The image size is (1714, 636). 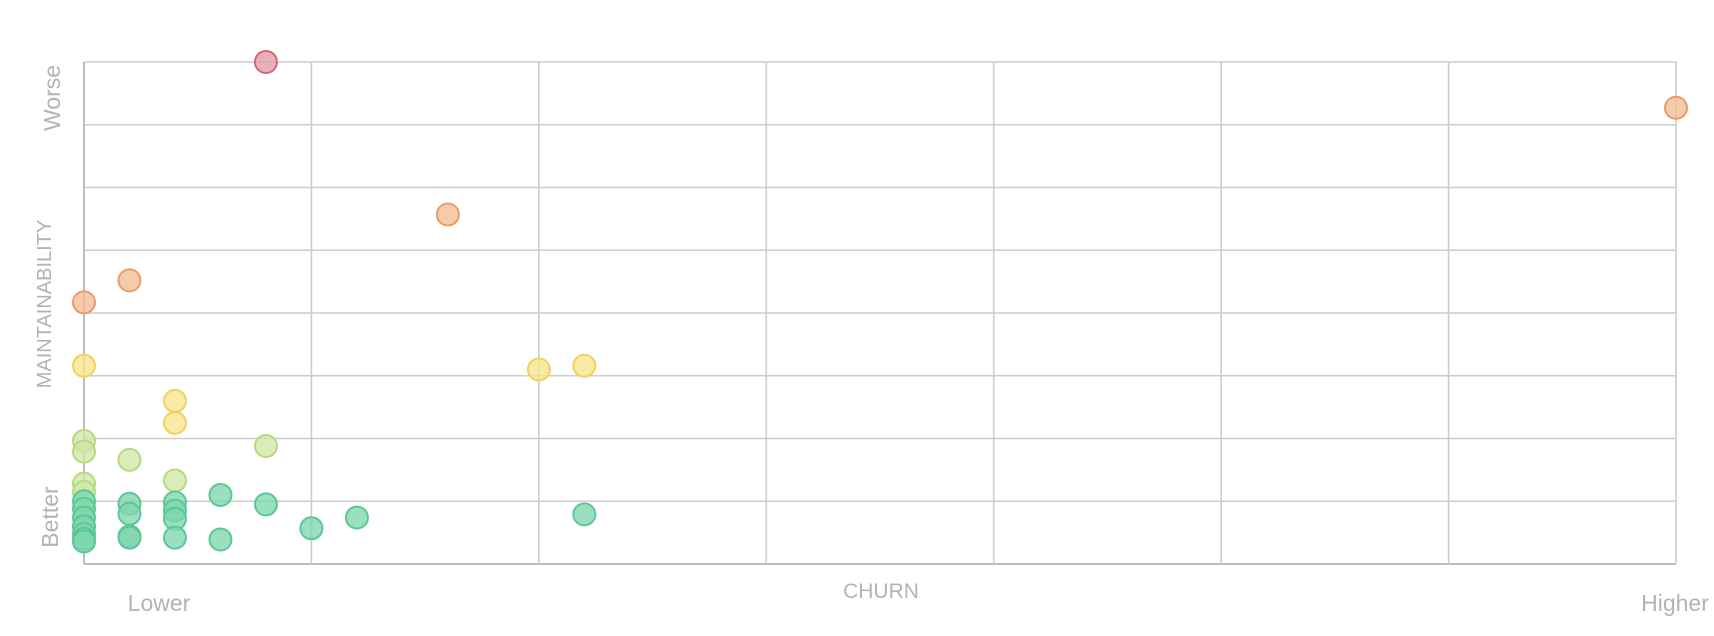 What do you see at coordinates (1675, 603) in the screenshot?
I see `x-axis-high-label: Higher` at bounding box center [1675, 603].